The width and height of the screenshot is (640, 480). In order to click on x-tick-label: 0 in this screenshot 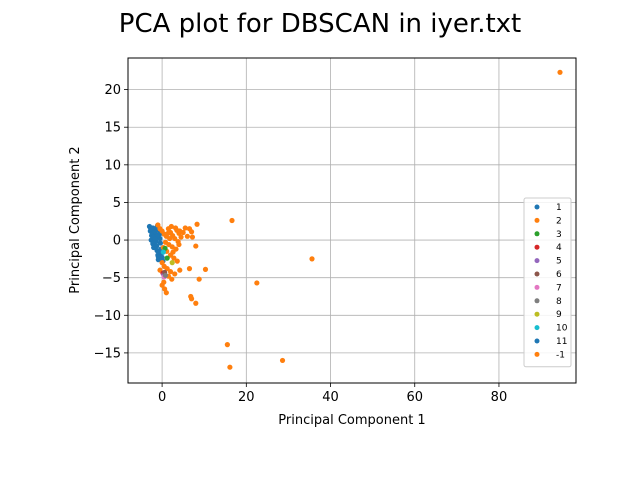, I will do `click(162, 397)`.